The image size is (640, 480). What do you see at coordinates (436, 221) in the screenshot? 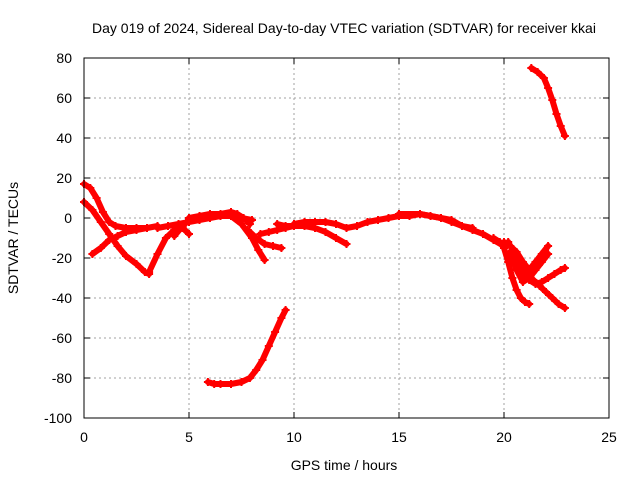
I see `series-arc-o` at bounding box center [436, 221].